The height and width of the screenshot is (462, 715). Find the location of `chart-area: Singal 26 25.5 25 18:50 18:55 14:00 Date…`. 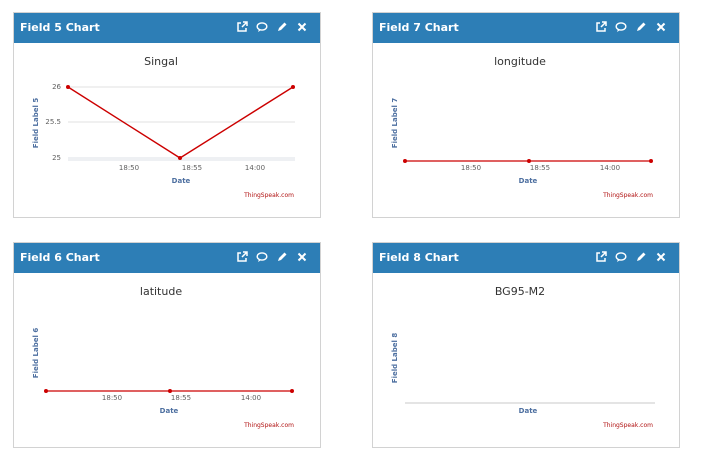

chart-area: Singal 26 25.5 25 18:50 18:55 14:00 Date… is located at coordinates (163, 127).